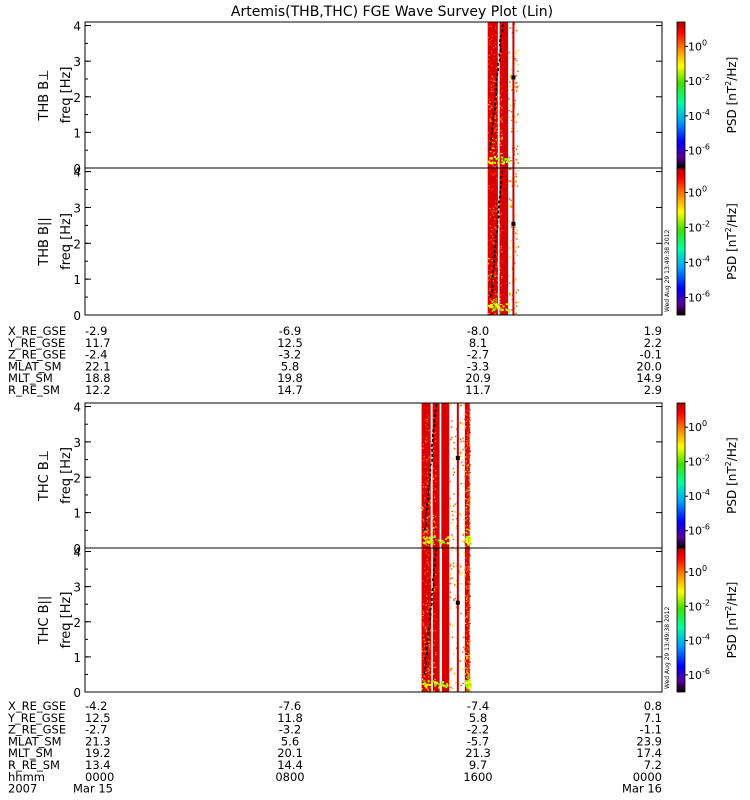  What do you see at coordinates (653, 765) in the screenshot?
I see `orbit-value: 7.2` at bounding box center [653, 765].